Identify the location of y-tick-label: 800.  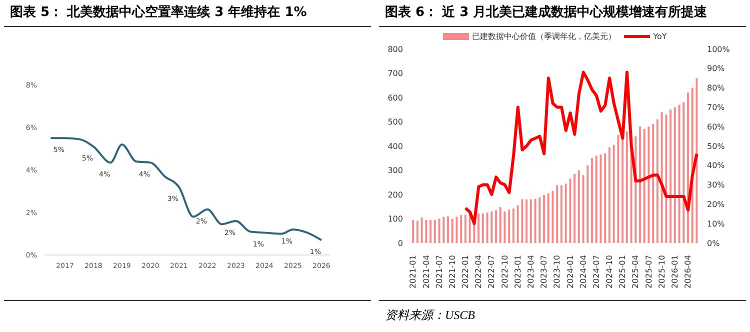
(395, 49).